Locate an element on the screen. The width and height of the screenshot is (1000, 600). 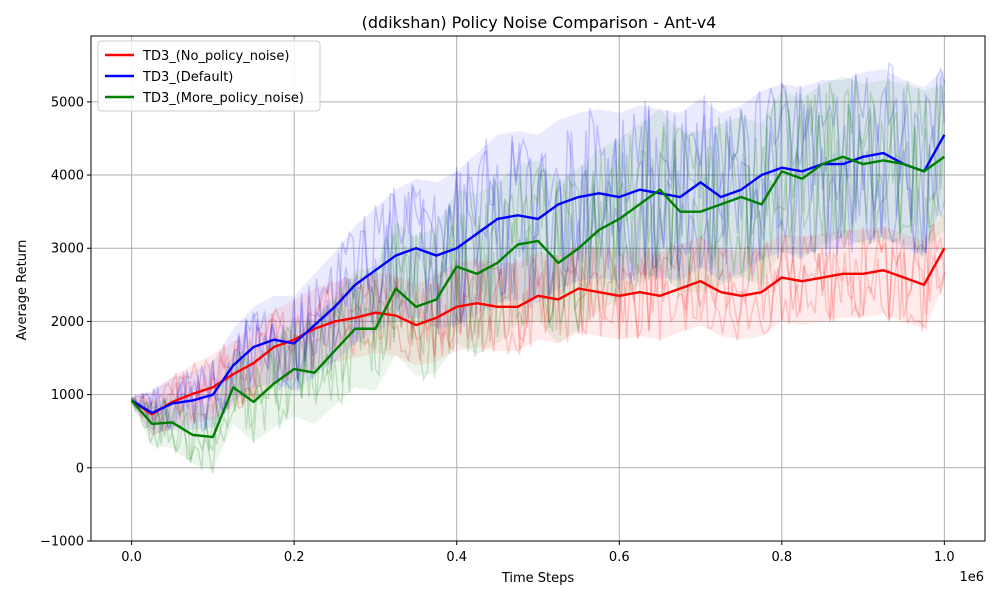
y-tick-label: 2000 is located at coordinates (67, 322).